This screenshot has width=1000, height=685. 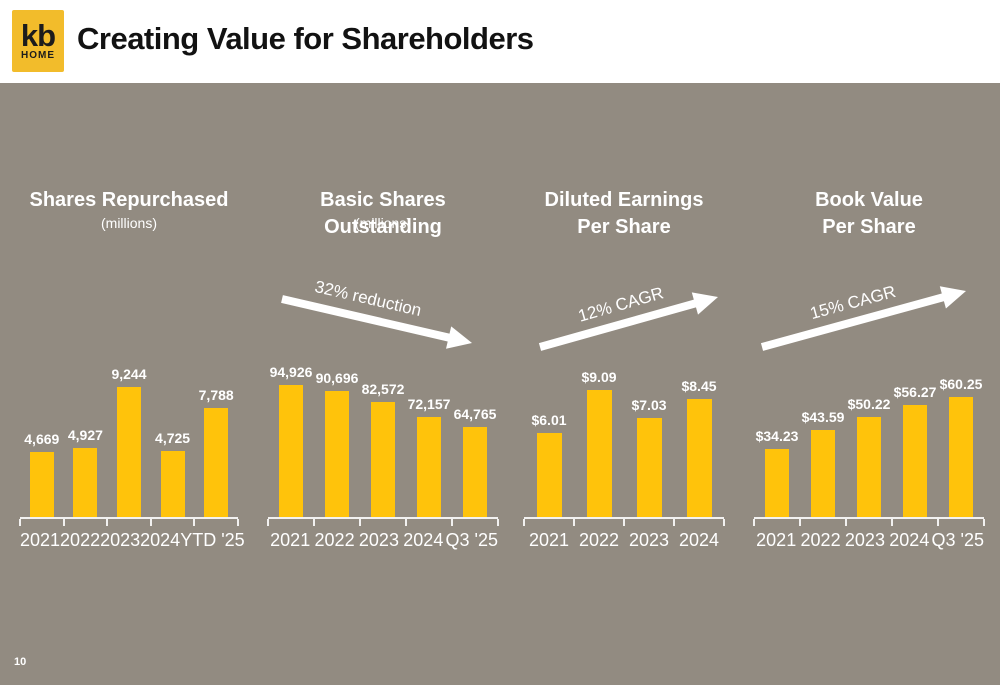 I want to click on kb-home-logo: kb HOME, so click(x=38, y=41).